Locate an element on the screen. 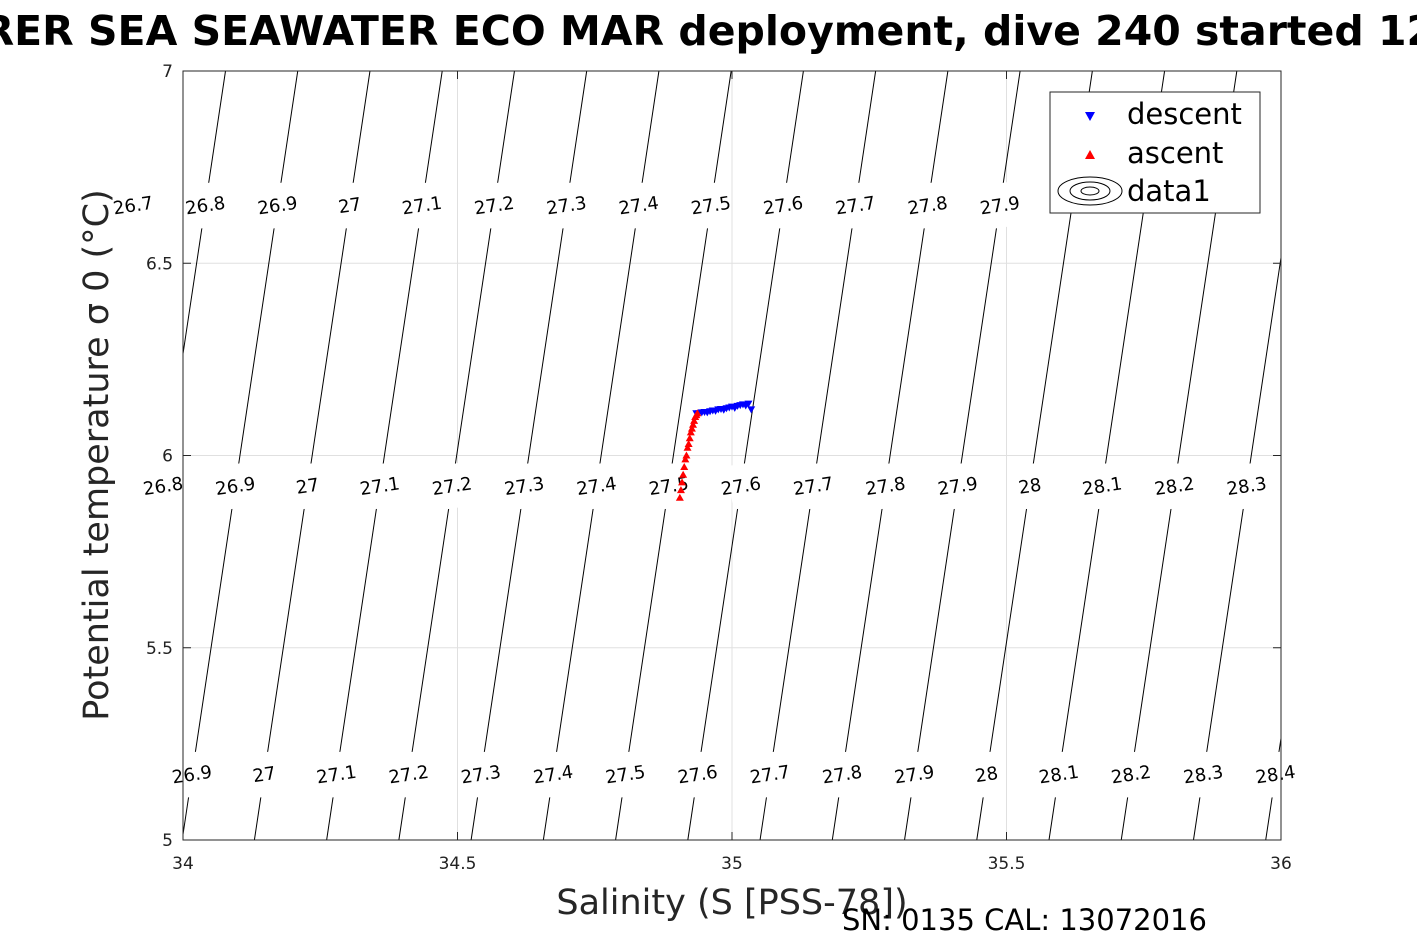 This screenshot has width=1417, height=945. contour-label-0-6: 27.3 is located at coordinates (566, 206).